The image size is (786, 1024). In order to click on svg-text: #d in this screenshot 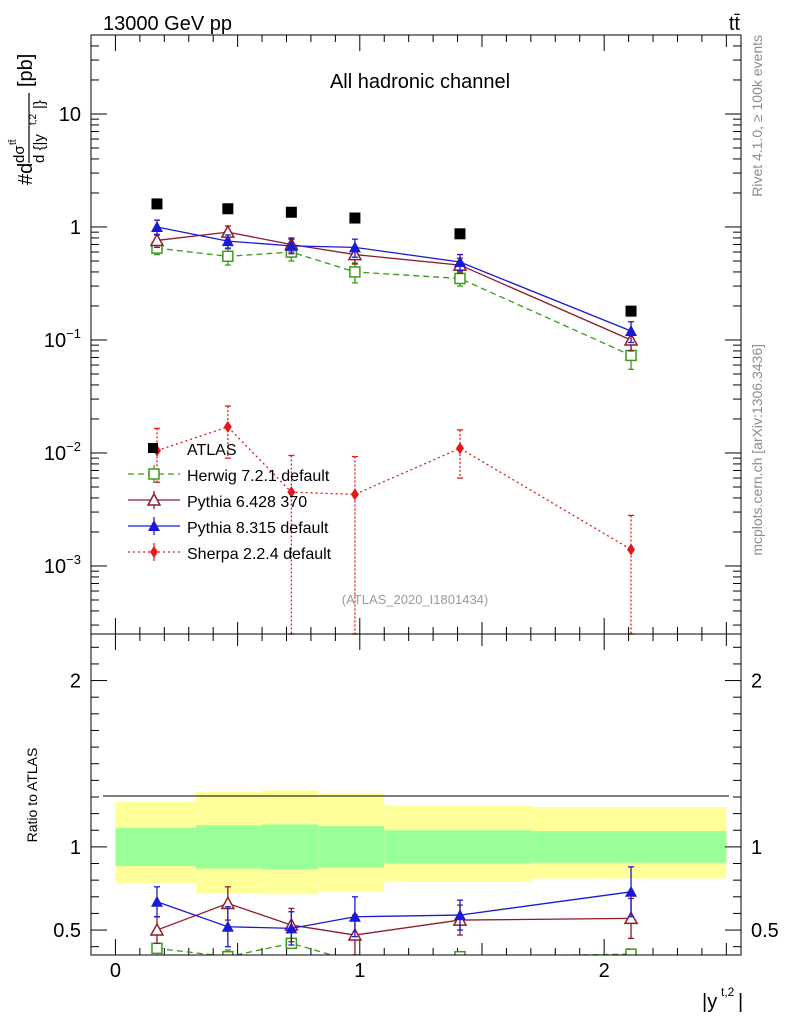, I will do `click(26, 174)`.